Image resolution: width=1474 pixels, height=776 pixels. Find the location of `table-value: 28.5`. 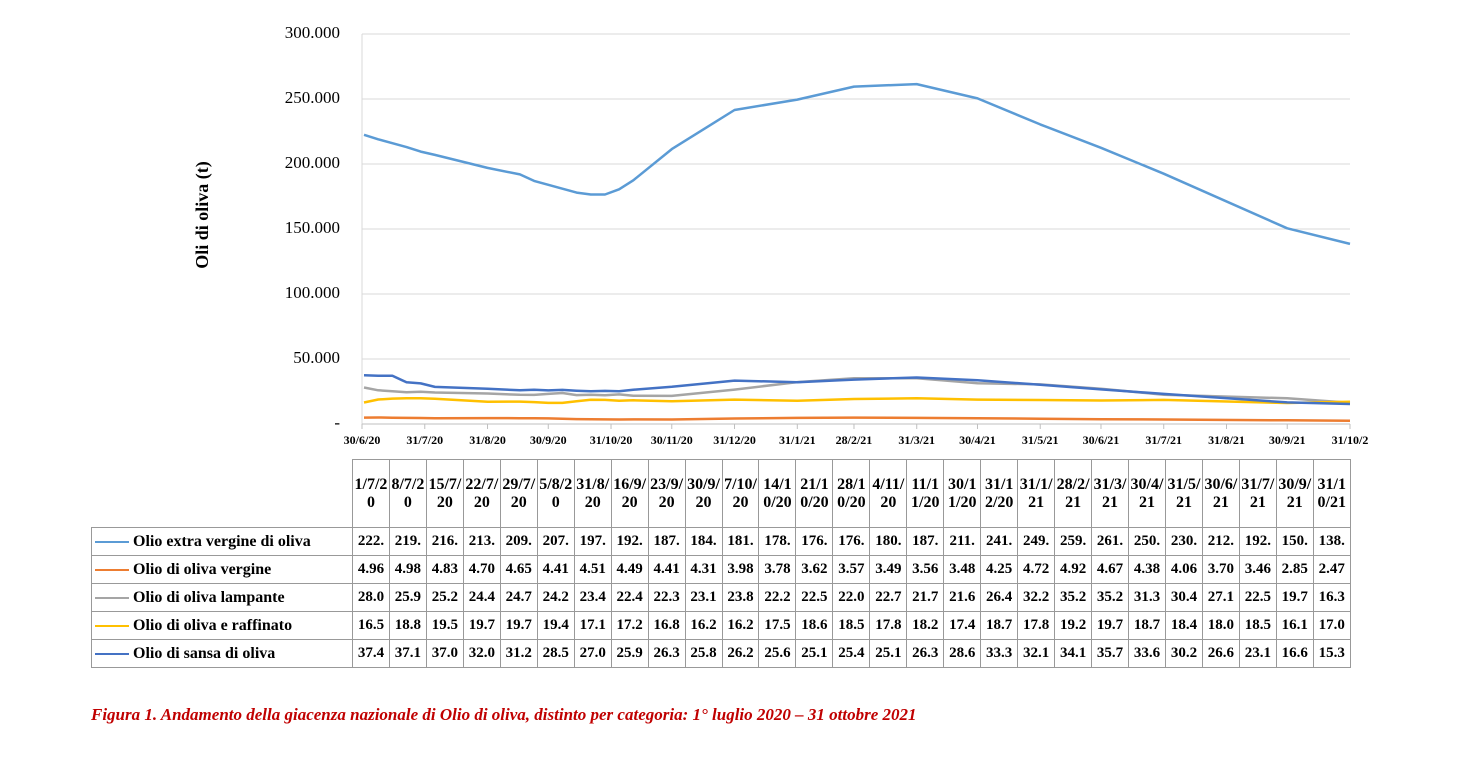

table-value: 28.5 is located at coordinates (555, 653).